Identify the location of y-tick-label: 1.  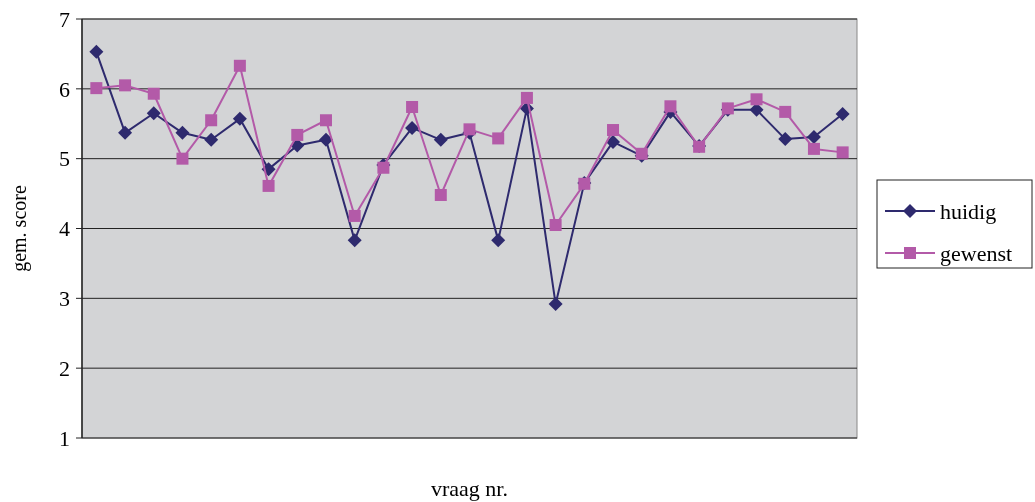
(64, 438).